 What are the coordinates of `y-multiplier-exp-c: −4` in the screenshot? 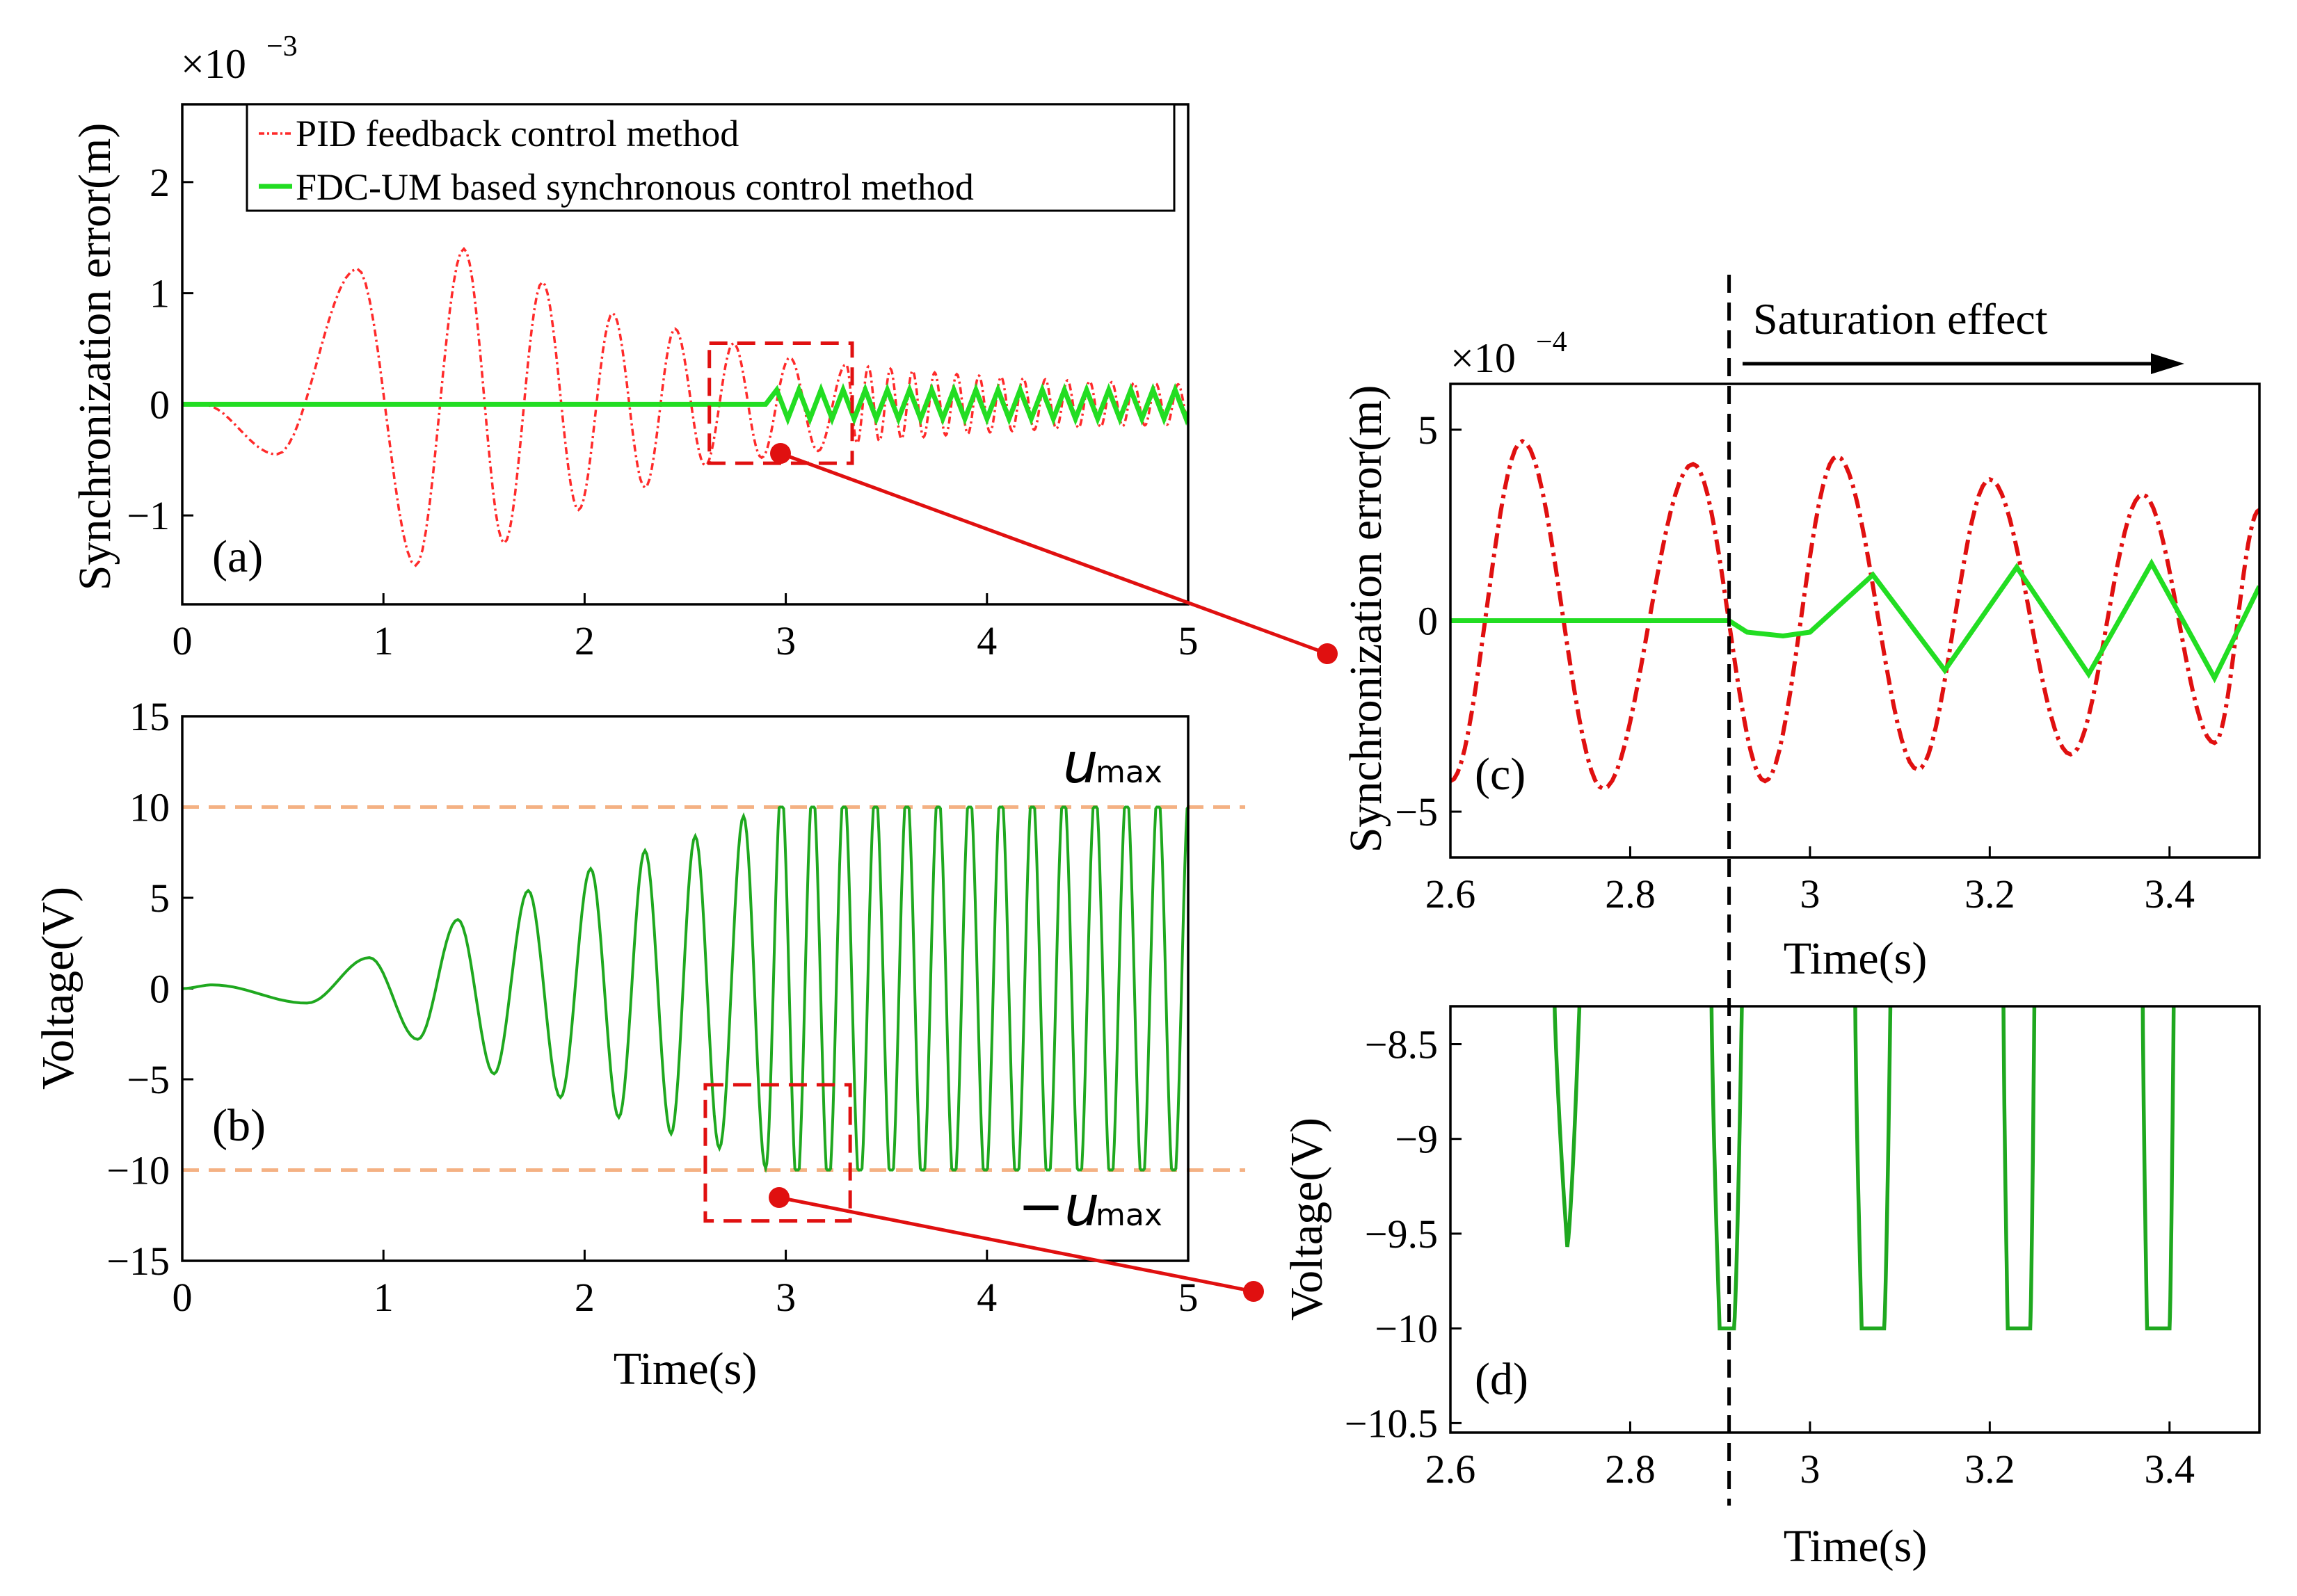 It's located at (1551, 342).